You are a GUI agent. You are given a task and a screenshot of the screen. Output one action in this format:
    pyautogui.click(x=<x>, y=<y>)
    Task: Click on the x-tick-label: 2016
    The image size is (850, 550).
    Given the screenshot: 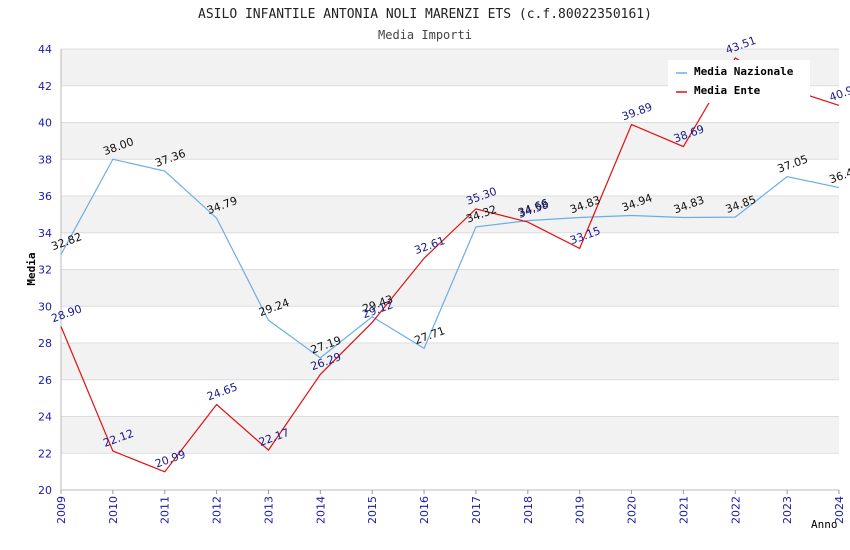 What is the action you would take?
    pyautogui.click(x=424, y=510)
    